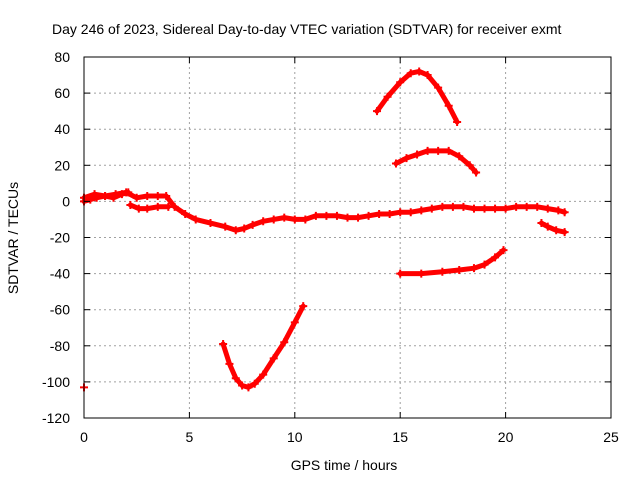  I want to click on y-tick-label: 40, so click(62, 129).